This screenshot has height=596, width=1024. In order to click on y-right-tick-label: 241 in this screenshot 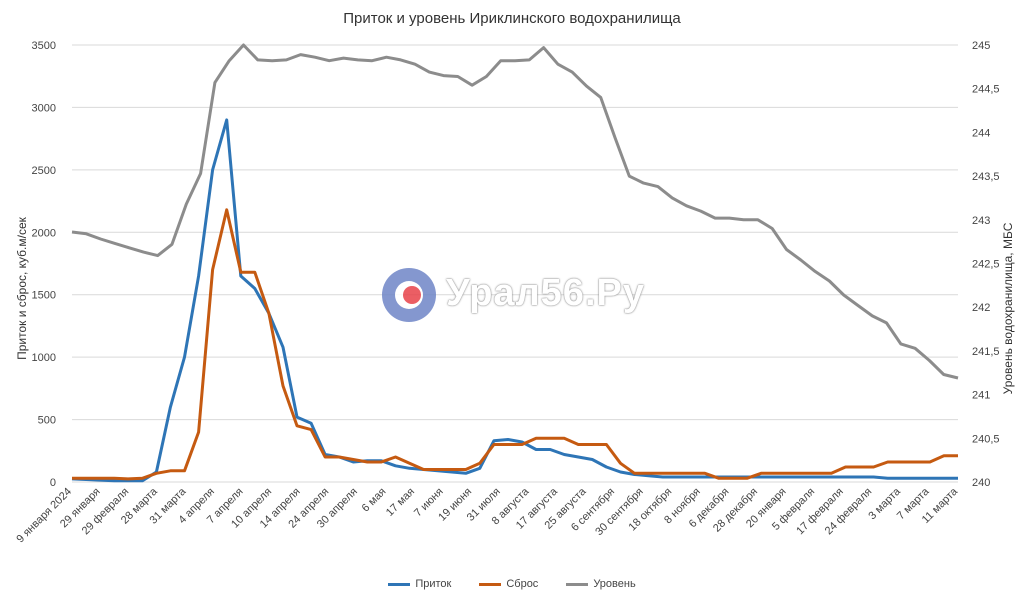, I will do `click(981, 396)`.